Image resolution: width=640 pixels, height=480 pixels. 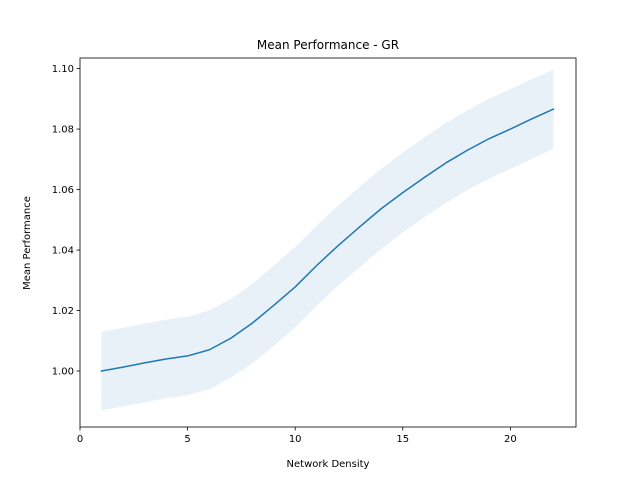 What do you see at coordinates (63, 372) in the screenshot?
I see `y-tick-label-0: 1.00` at bounding box center [63, 372].